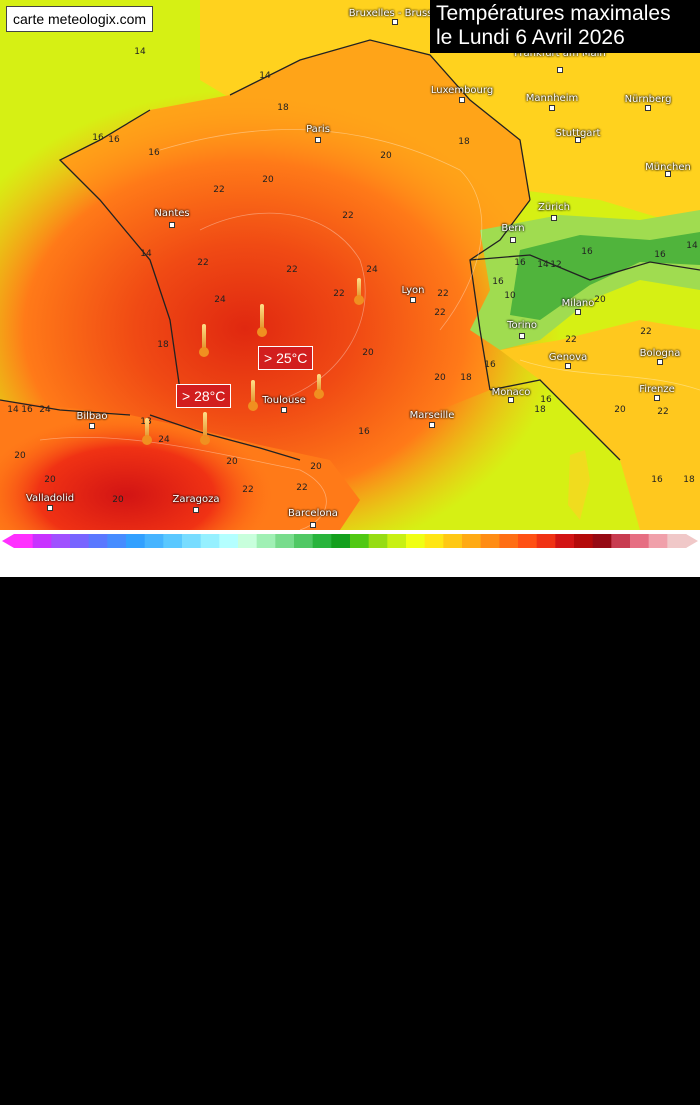 The width and height of the screenshot is (700, 1105). Describe the element at coordinates (513, 228) in the screenshot. I see `city-label-bern: Bern` at that location.